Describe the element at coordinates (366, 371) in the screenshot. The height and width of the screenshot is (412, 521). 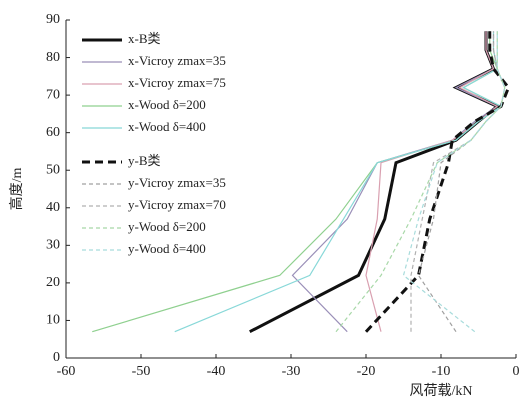
I see `x-tick-label: -20` at that location.